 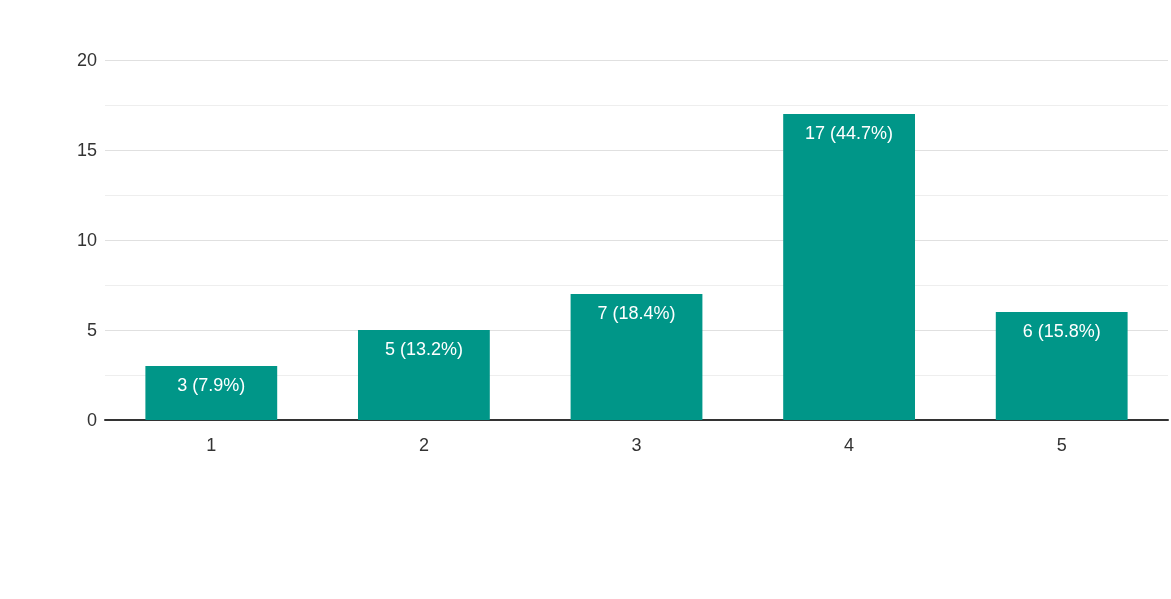 I want to click on x-tick-label: 4, so click(x=849, y=445).